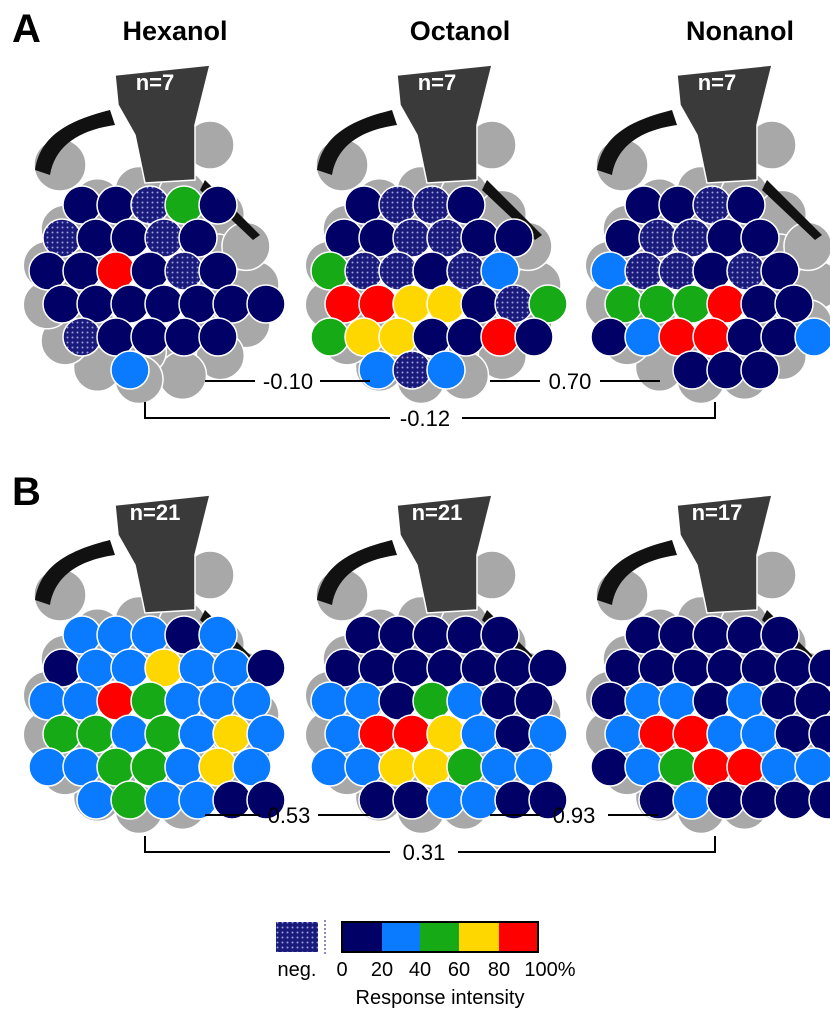 The image size is (830, 1018). What do you see at coordinates (26, 492) in the screenshot?
I see `panel-label: B` at bounding box center [26, 492].